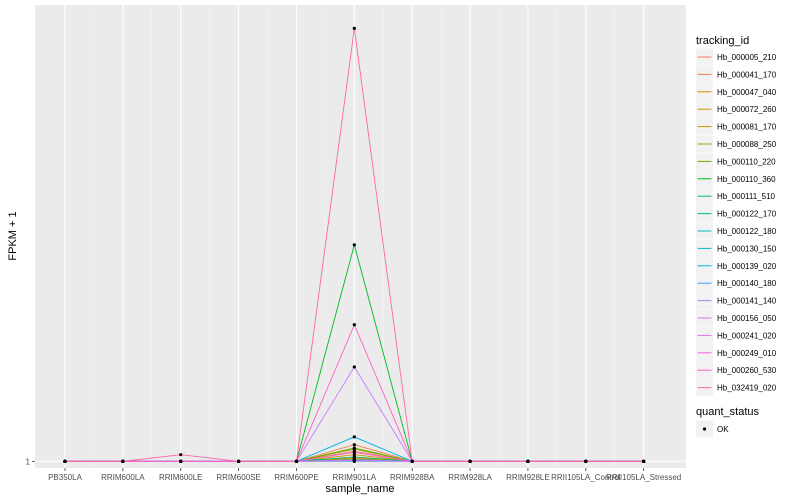  I want to click on x-tick-label: RRIM600PE, so click(296, 477).